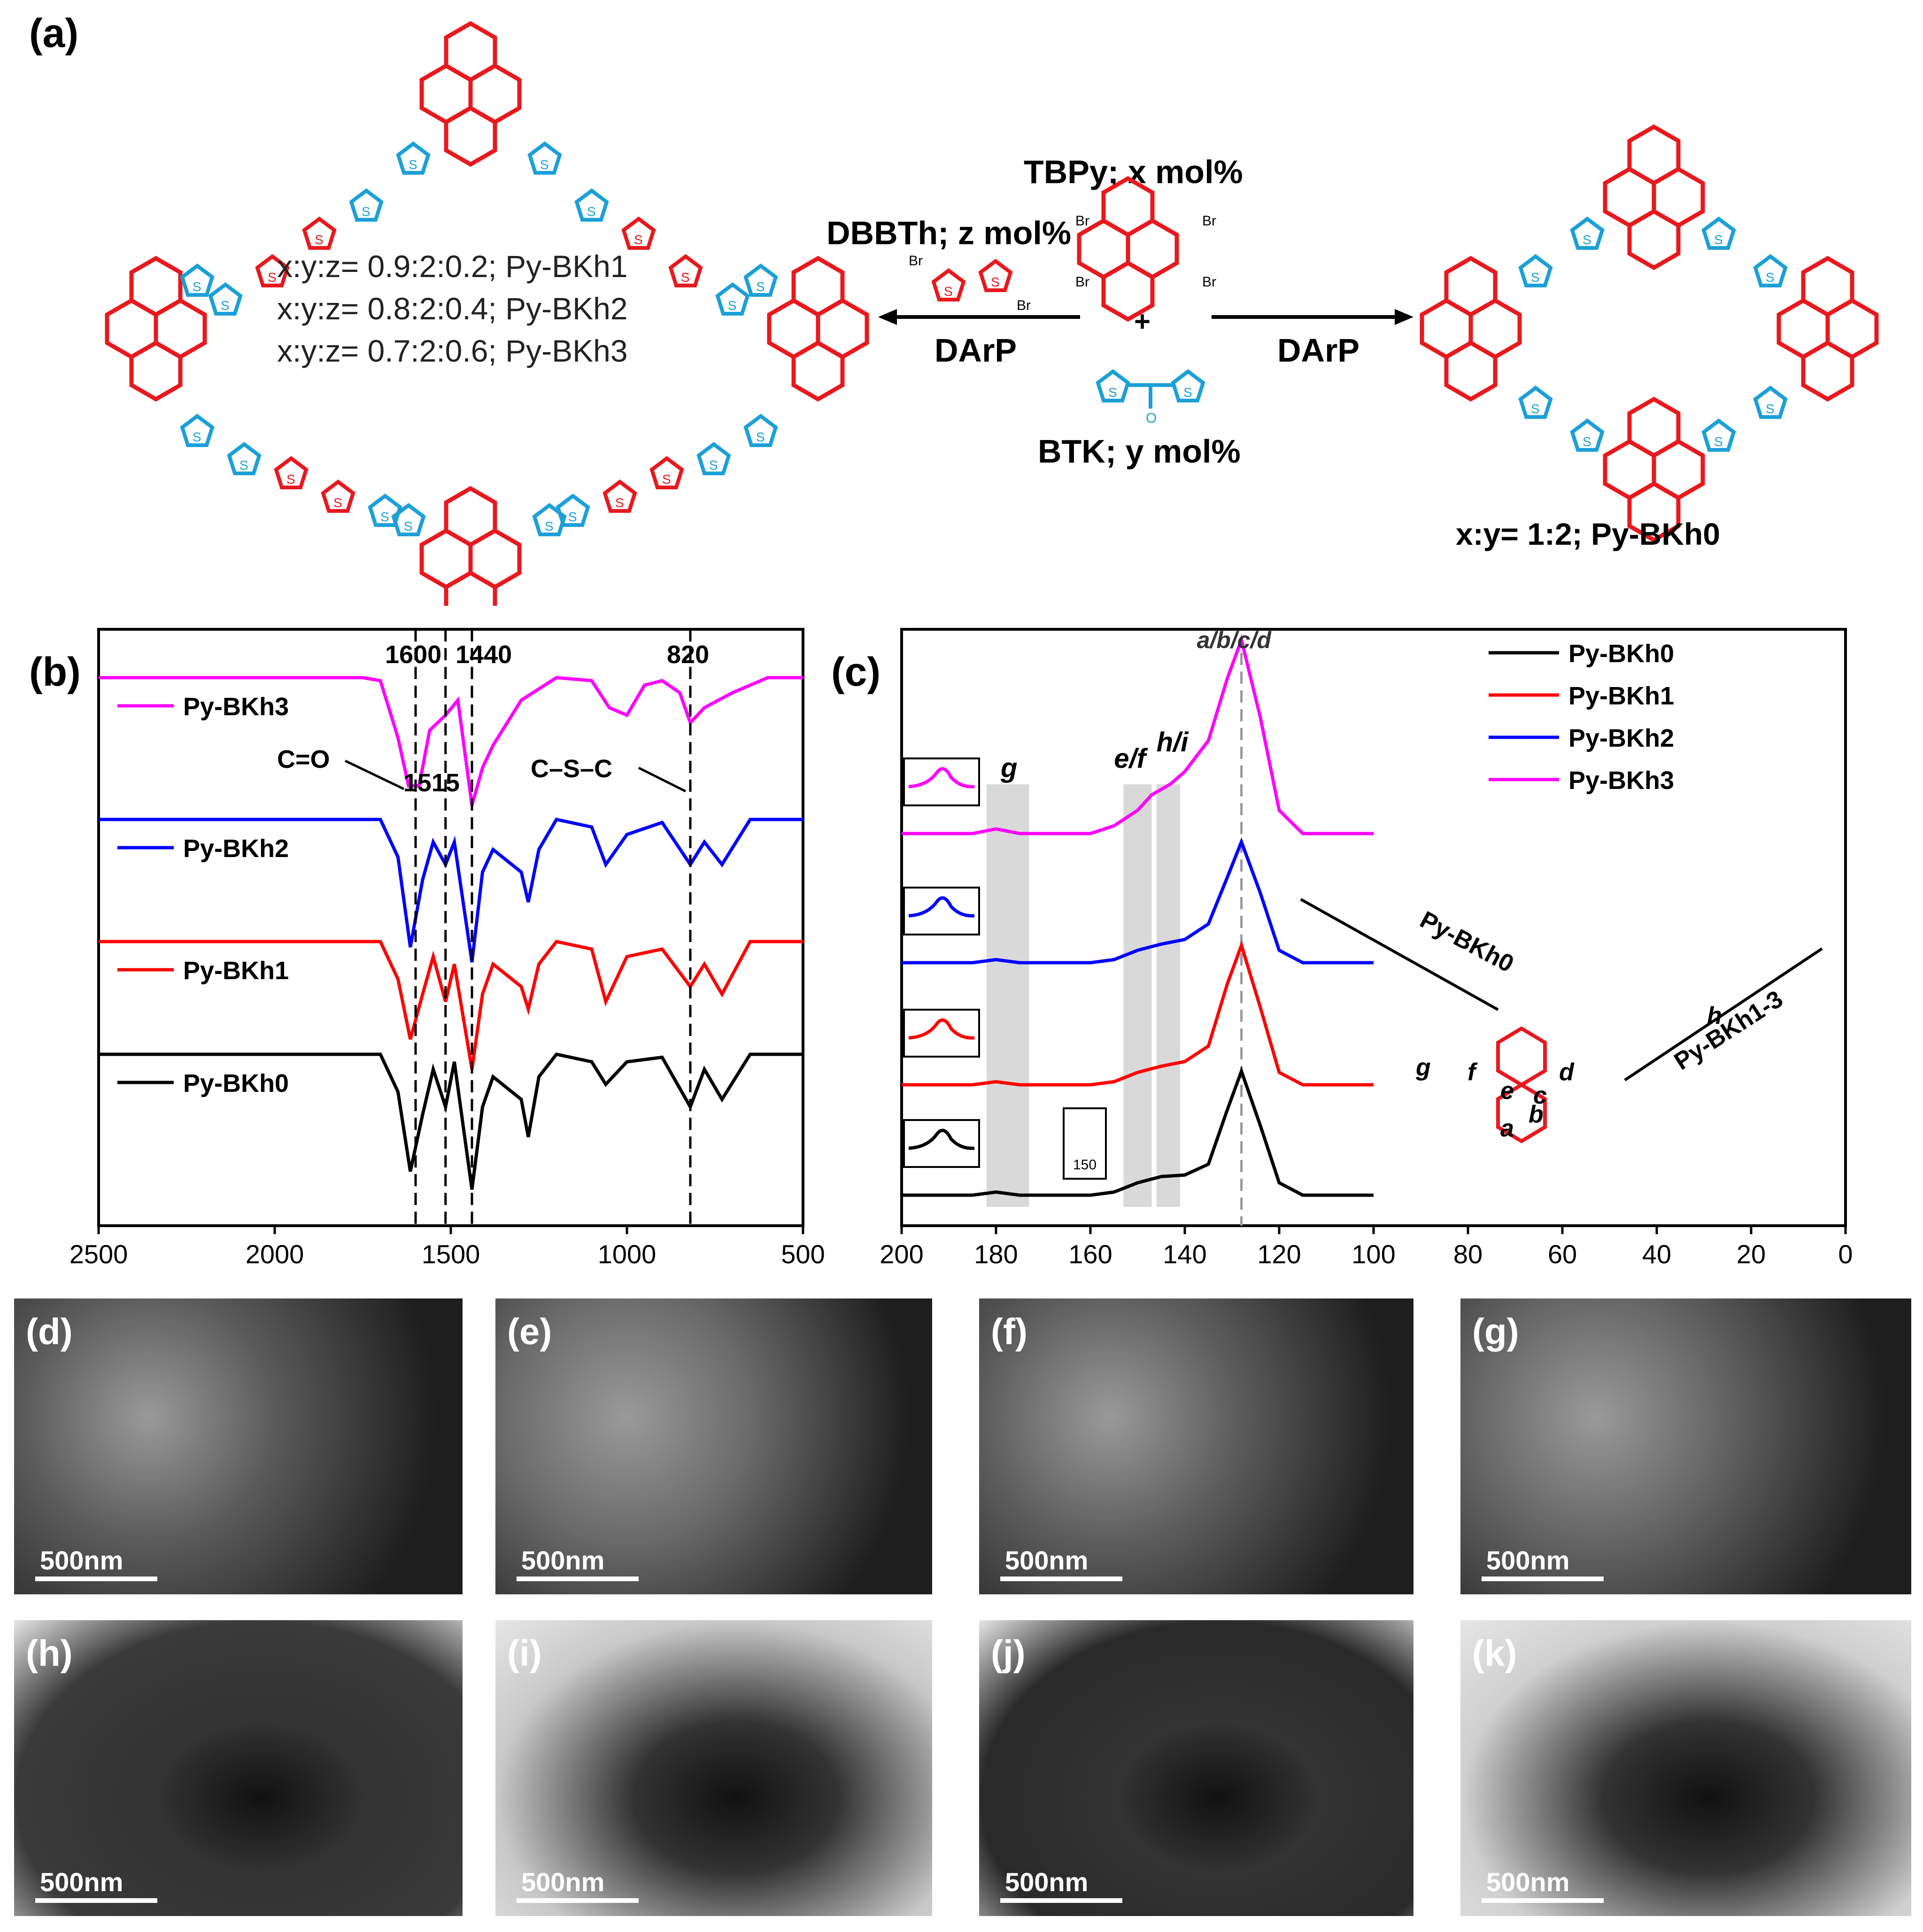  Describe the element at coordinates (1008, 1653) in the screenshot. I see `panel-label-j: (j)` at that location.